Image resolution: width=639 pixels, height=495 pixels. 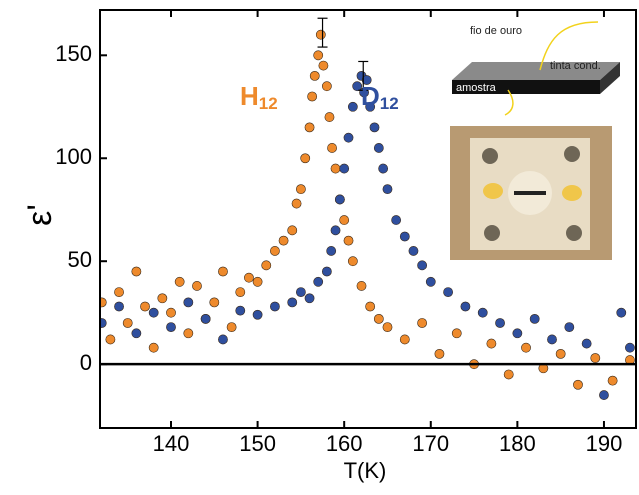 I want to click on gold-wire, so click(x=569, y=46).